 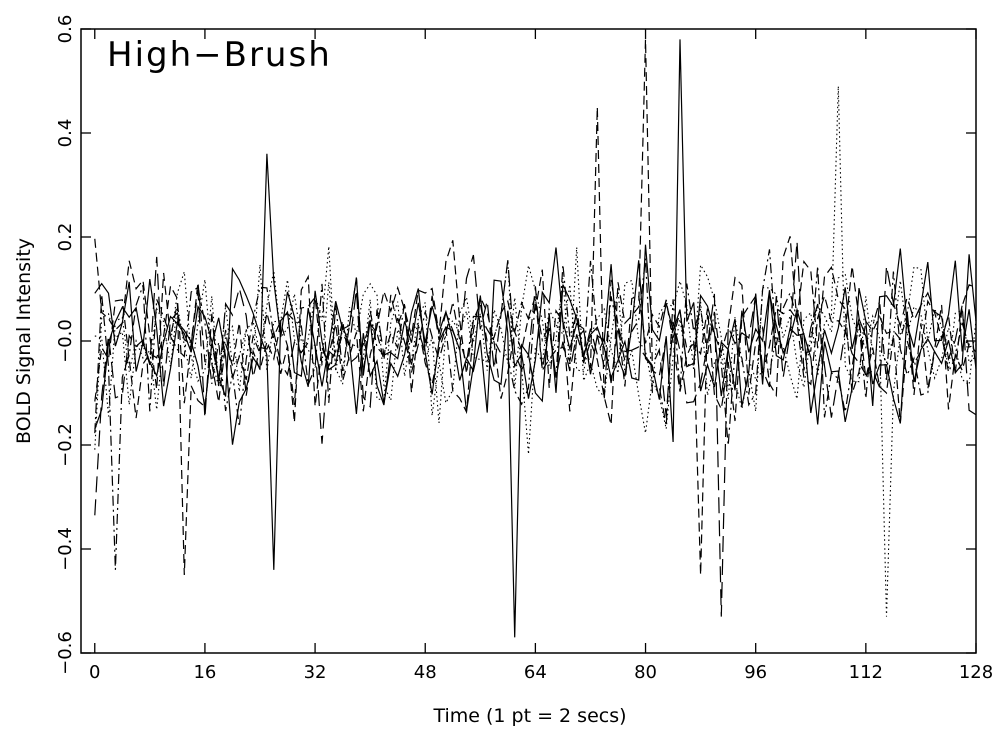 What do you see at coordinates (529, 716) in the screenshot?
I see `x-axis-title: Time (1 pt = 2 secs)` at bounding box center [529, 716].